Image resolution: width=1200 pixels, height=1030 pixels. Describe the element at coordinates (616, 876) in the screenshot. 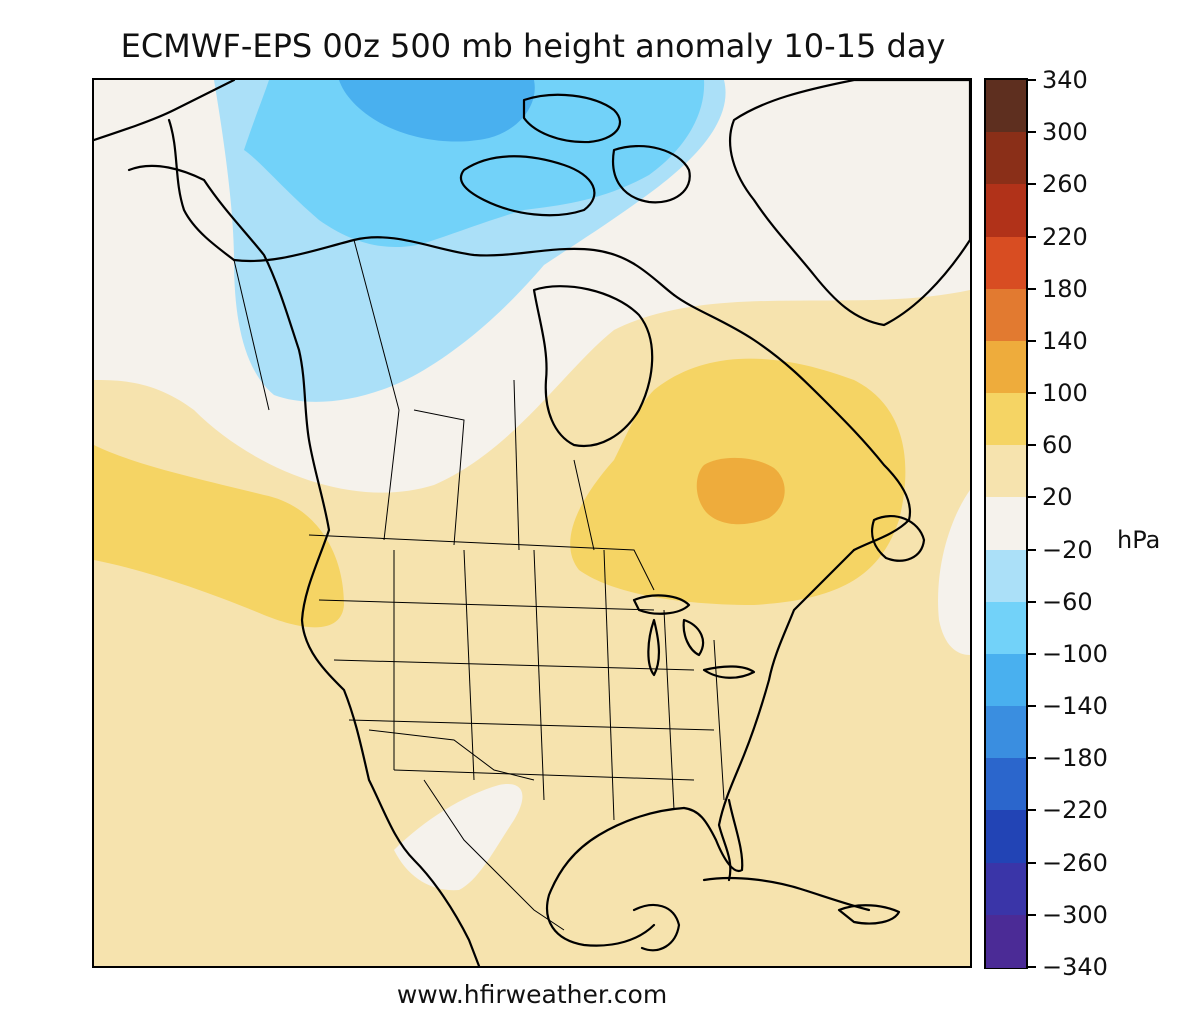

I see `coast-gulf` at that location.